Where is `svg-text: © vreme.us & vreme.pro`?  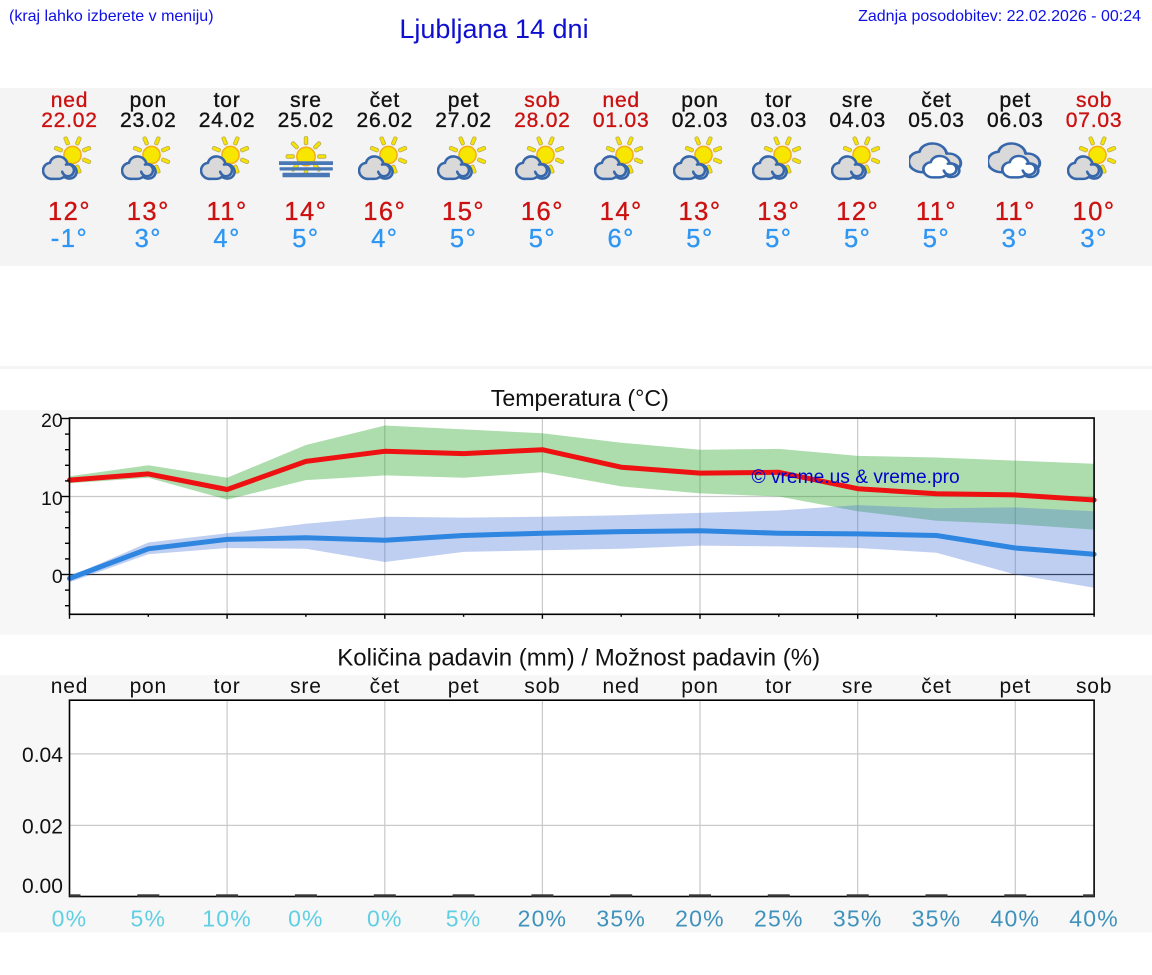
svg-text: © vreme.us & vreme.pro is located at coordinates (855, 477).